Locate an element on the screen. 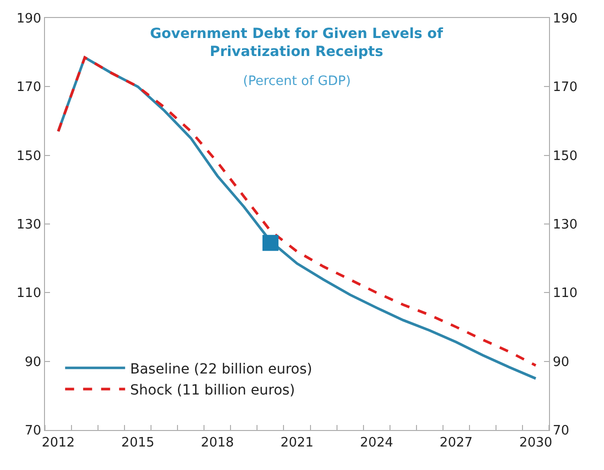 The image size is (604, 470). y2-tick-label: 130 is located at coordinates (565, 225).